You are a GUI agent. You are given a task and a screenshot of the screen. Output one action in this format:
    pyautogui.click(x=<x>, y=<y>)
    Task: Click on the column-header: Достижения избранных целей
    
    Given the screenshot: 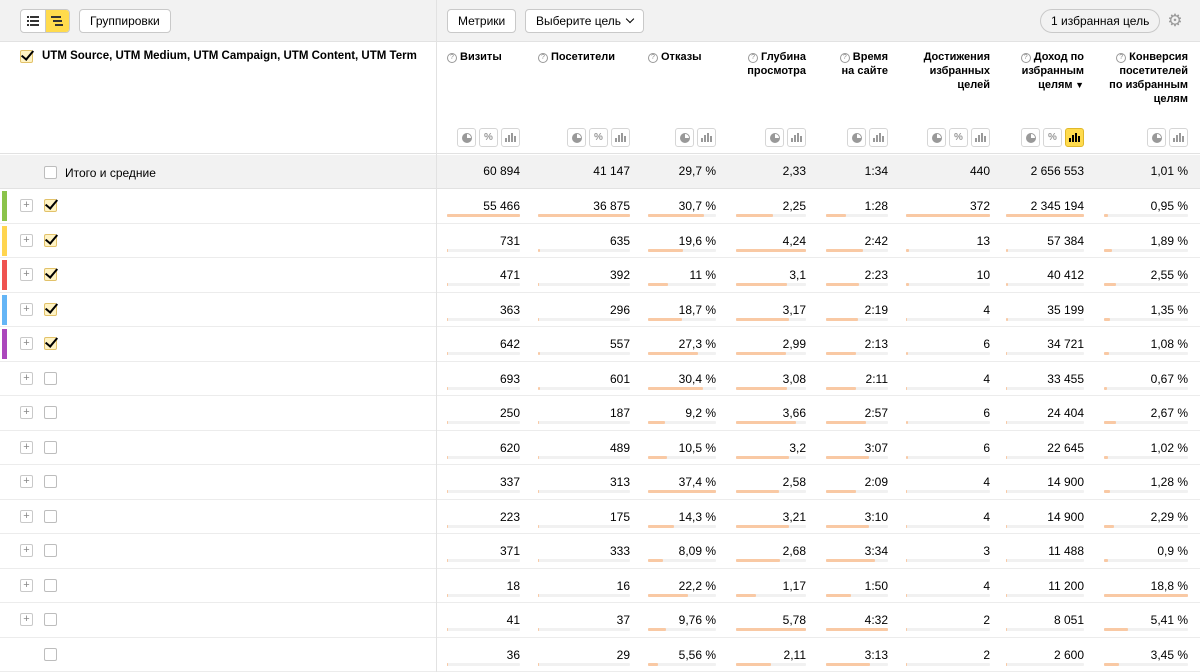 What is the action you would take?
    pyautogui.click(x=948, y=71)
    